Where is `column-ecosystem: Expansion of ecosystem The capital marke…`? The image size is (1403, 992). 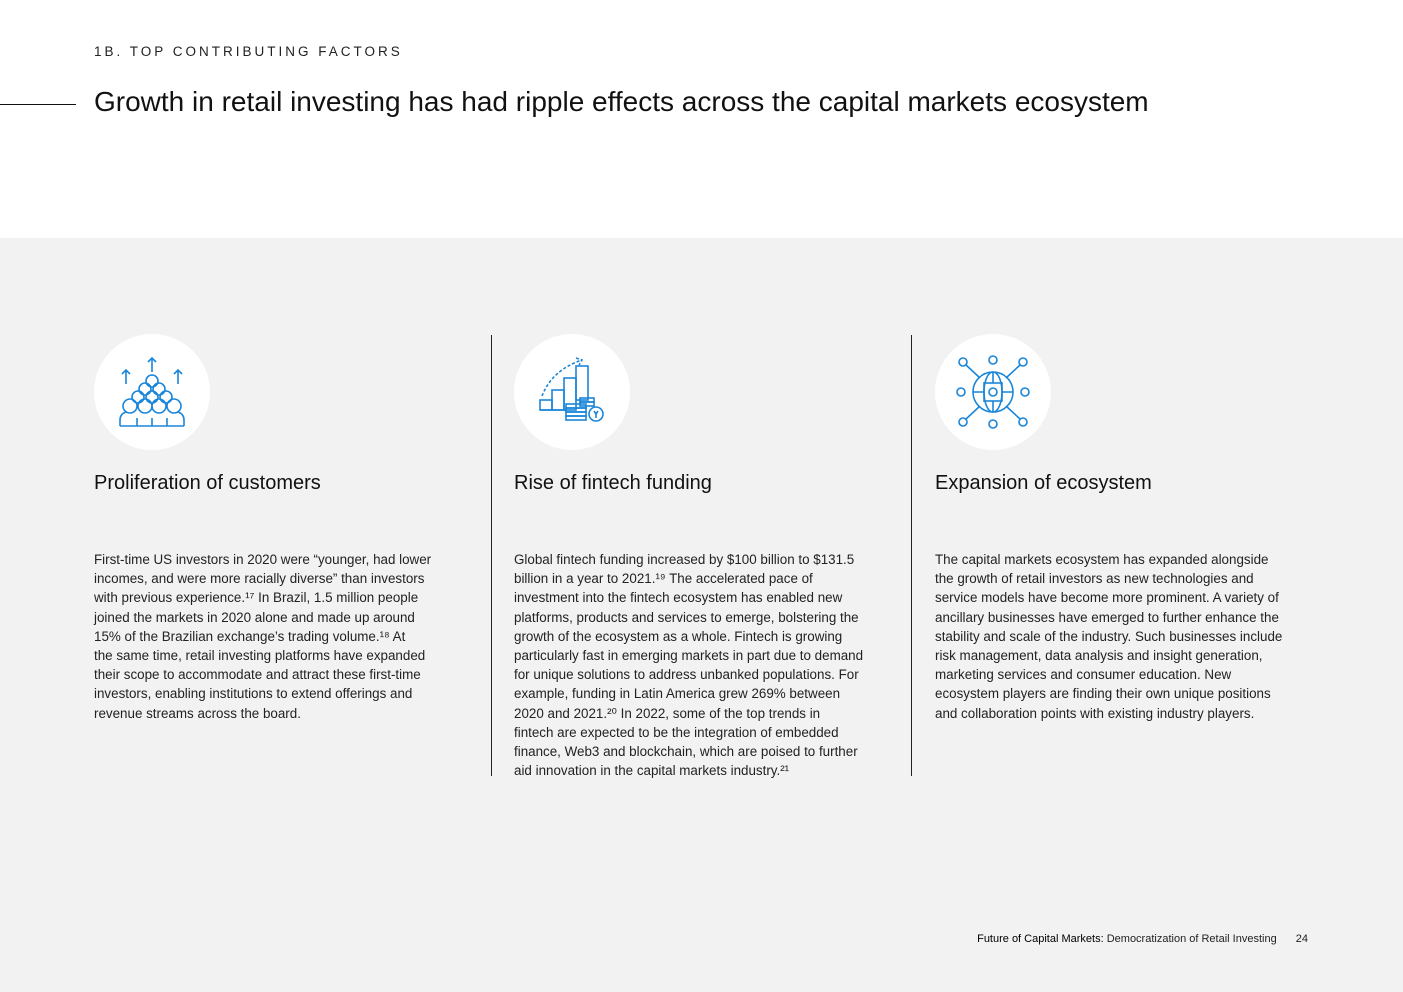 column-ecosystem: Expansion of ecosystem The capital marke… is located at coordinates (1121, 527).